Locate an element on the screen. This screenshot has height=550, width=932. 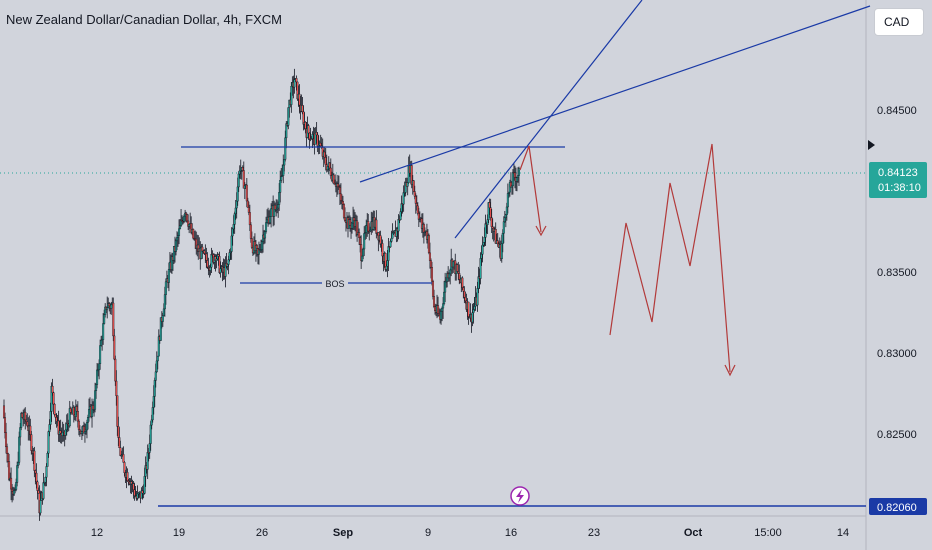
current-price-label: 0.84123 is located at coordinates (898, 173).